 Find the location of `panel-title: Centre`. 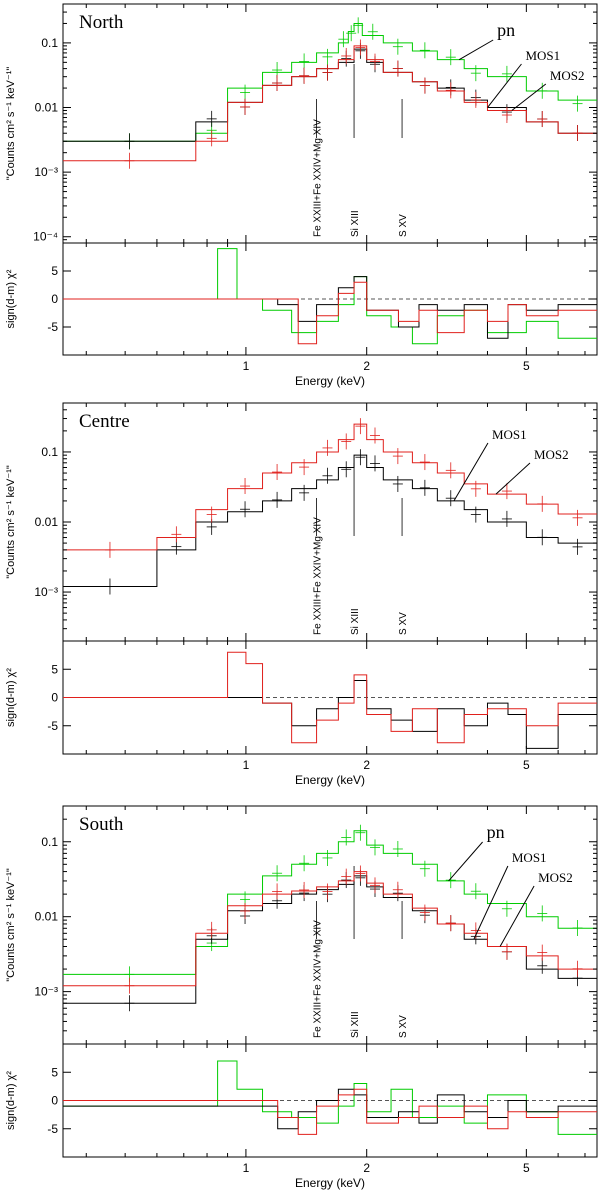

panel-title: Centre is located at coordinates (104, 421).